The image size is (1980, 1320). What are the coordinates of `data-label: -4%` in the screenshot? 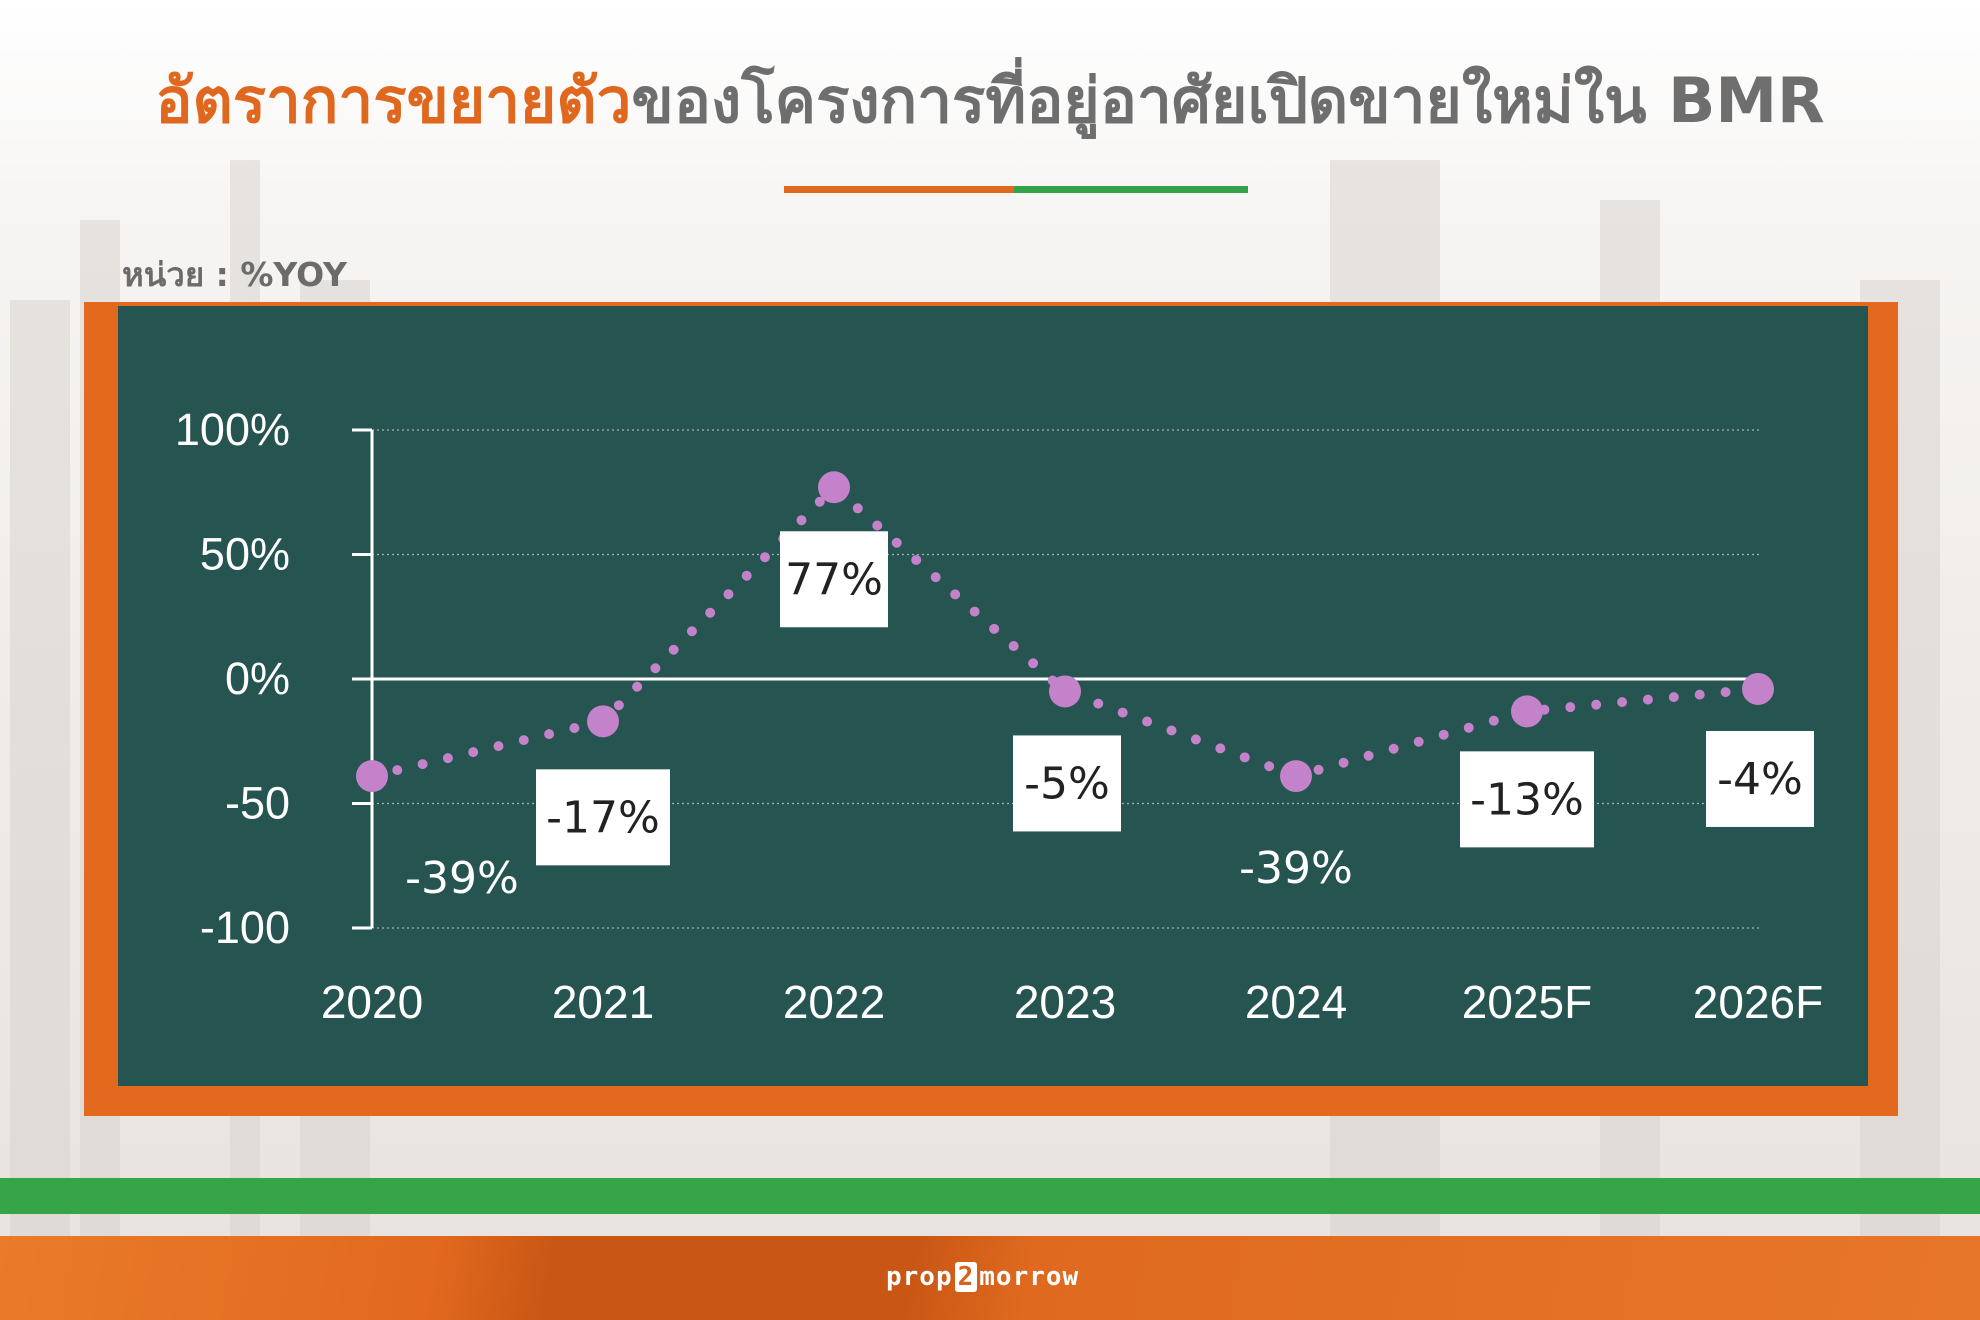 It's located at (1760, 779).